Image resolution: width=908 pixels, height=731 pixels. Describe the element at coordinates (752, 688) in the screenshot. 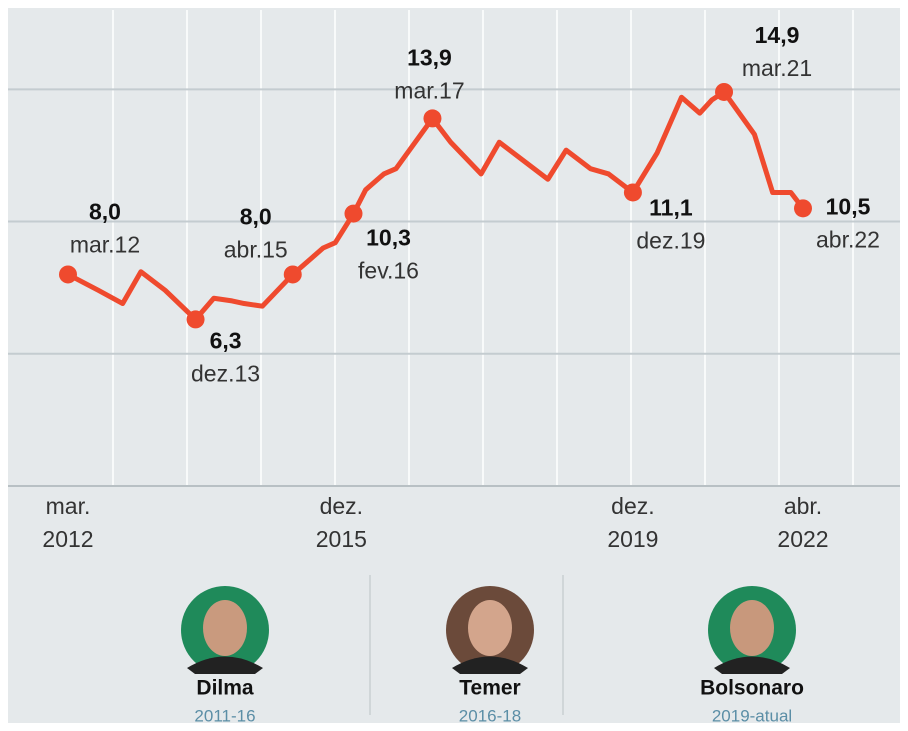

I see `president-name: Bolsonaro` at that location.